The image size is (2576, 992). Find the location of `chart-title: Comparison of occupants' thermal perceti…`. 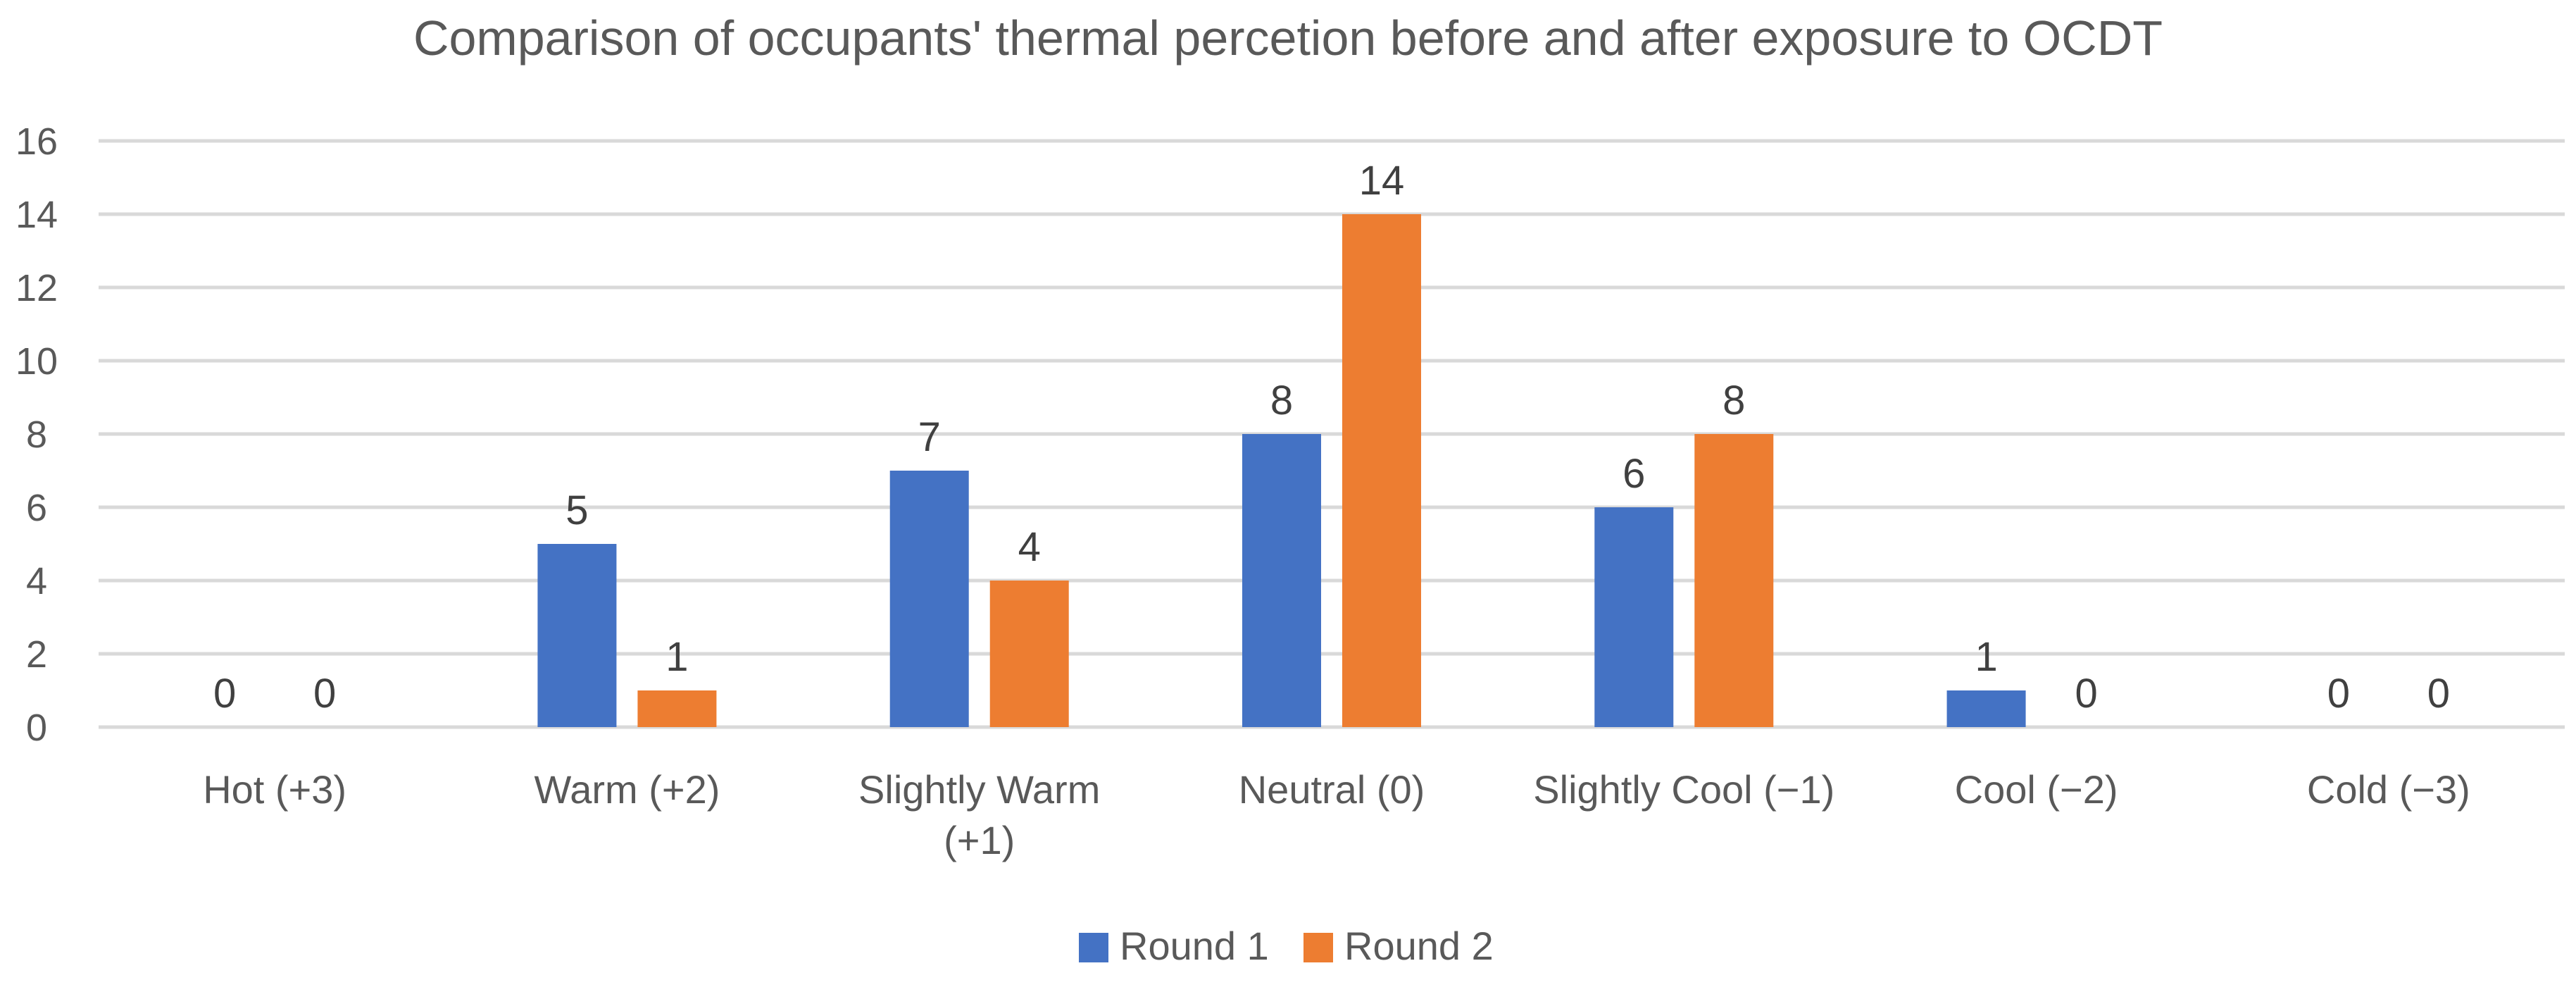

chart-title: Comparison of occupants' thermal perceti… is located at coordinates (1288, 39).